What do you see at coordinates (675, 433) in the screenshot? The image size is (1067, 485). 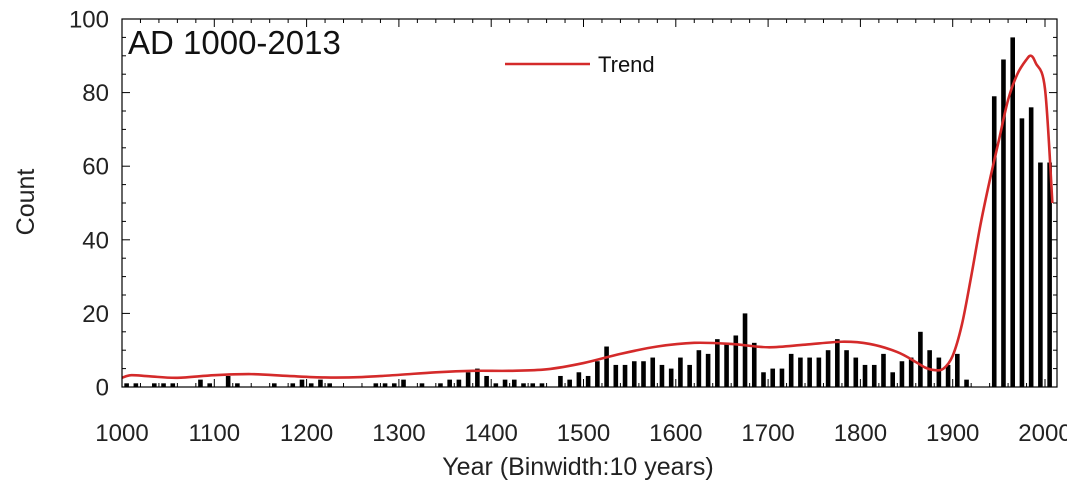 I see `x-tick-label: 1600` at bounding box center [675, 433].